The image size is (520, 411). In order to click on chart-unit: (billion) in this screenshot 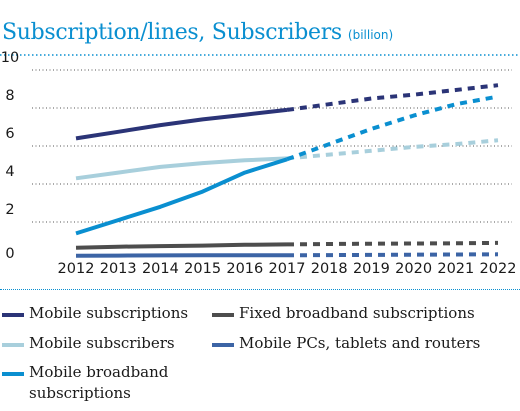, I will do `click(370, 35)`.